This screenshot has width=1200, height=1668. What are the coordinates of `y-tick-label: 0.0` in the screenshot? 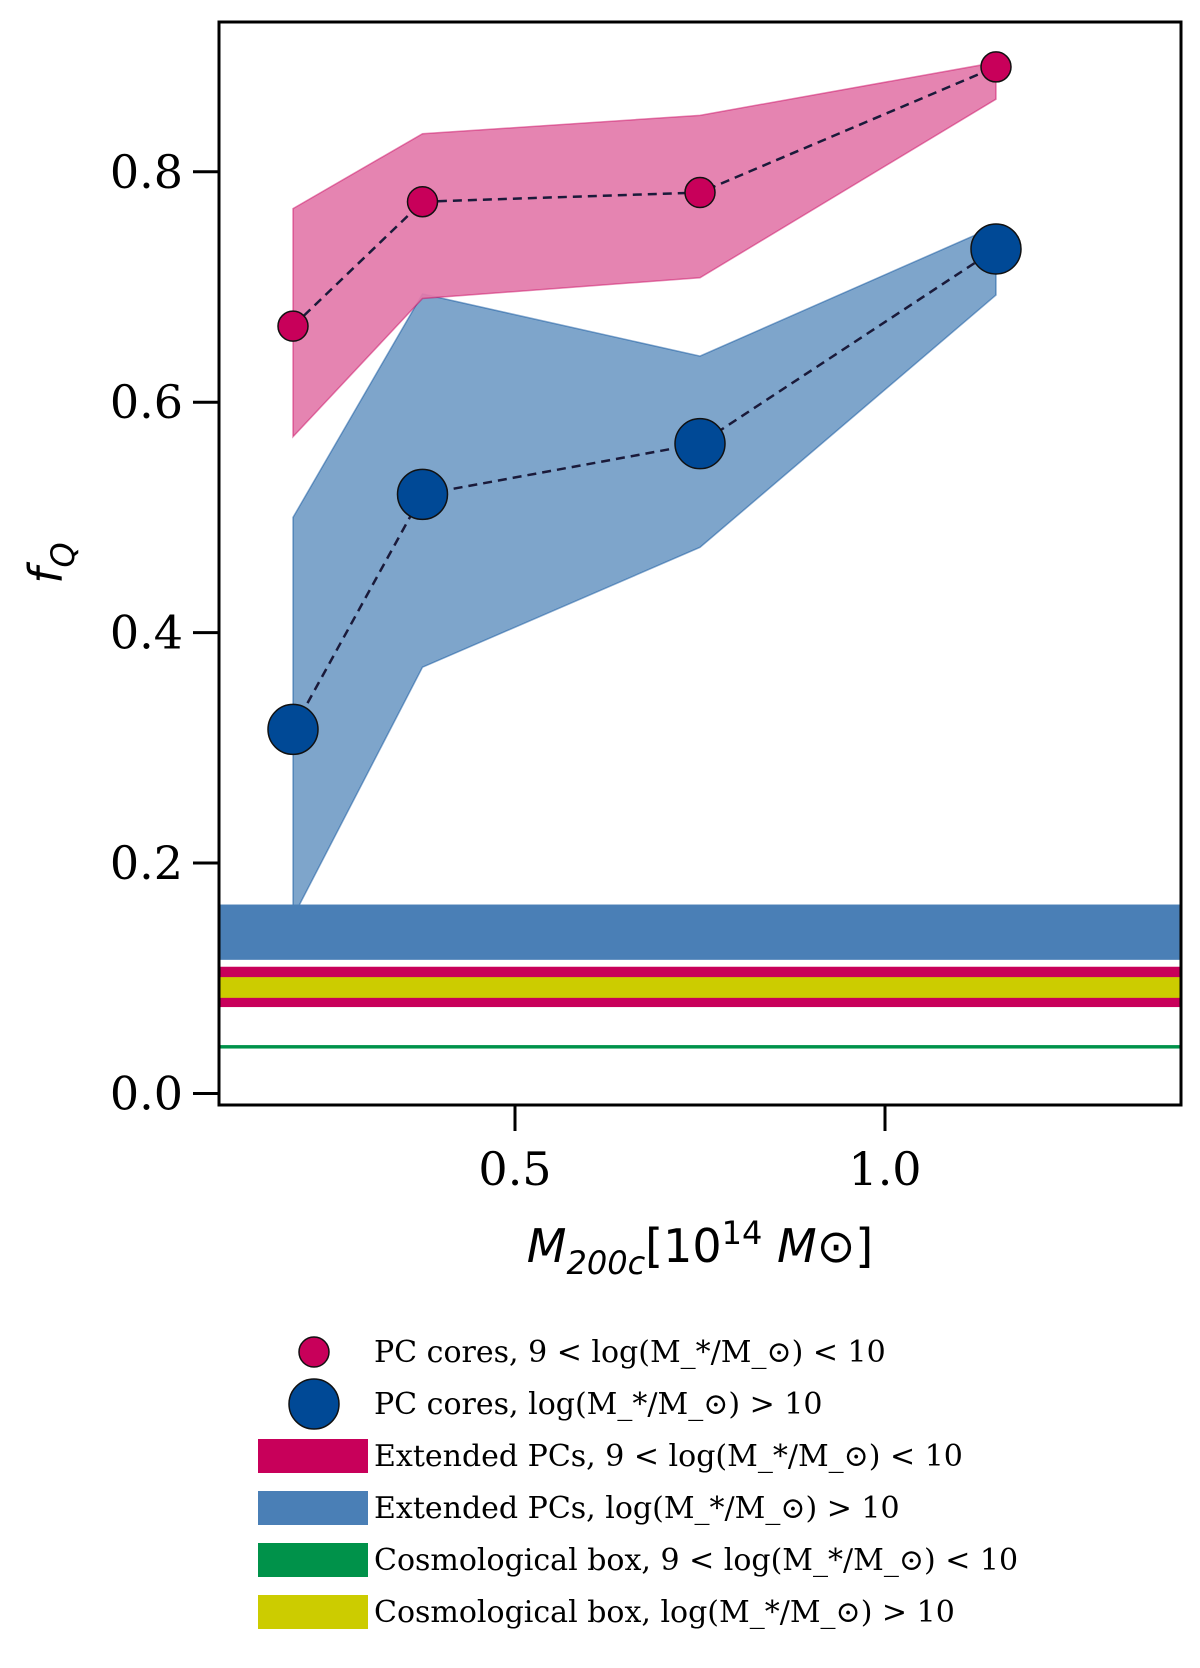 It's located at (146, 1093).